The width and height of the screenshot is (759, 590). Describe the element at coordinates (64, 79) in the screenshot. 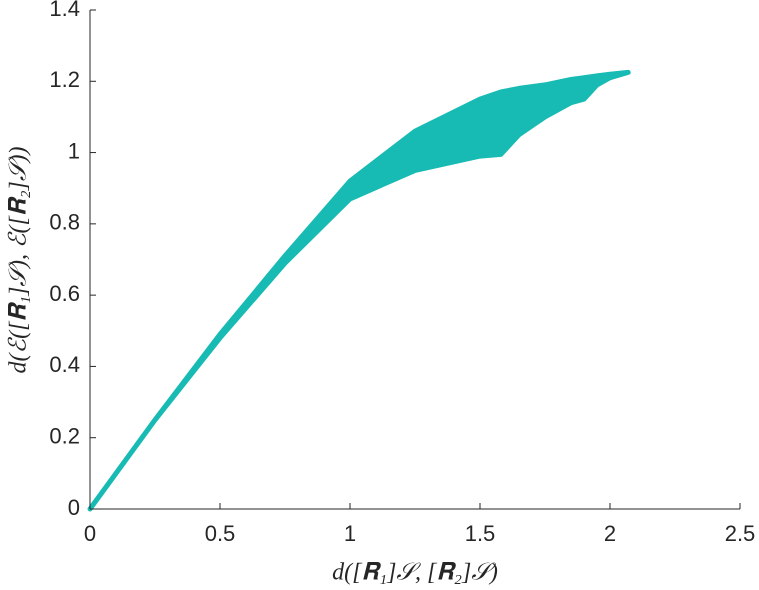

I see `y-tick-label: 1.2` at that location.